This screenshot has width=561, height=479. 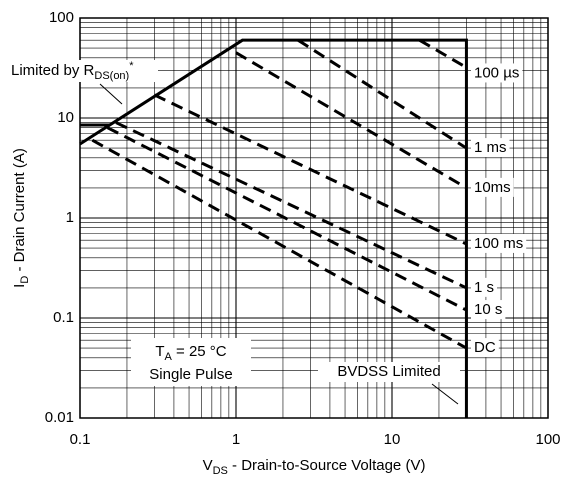 What do you see at coordinates (19, 286) in the screenshot?
I see `y-axis-label-main: I` at bounding box center [19, 286].